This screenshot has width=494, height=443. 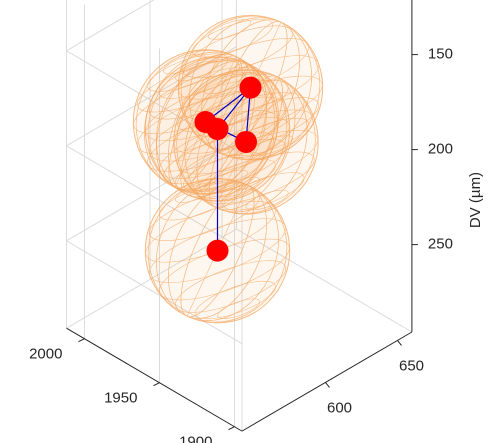 What do you see at coordinates (440, 244) in the screenshot?
I see `z-tick-label: 250` at bounding box center [440, 244].